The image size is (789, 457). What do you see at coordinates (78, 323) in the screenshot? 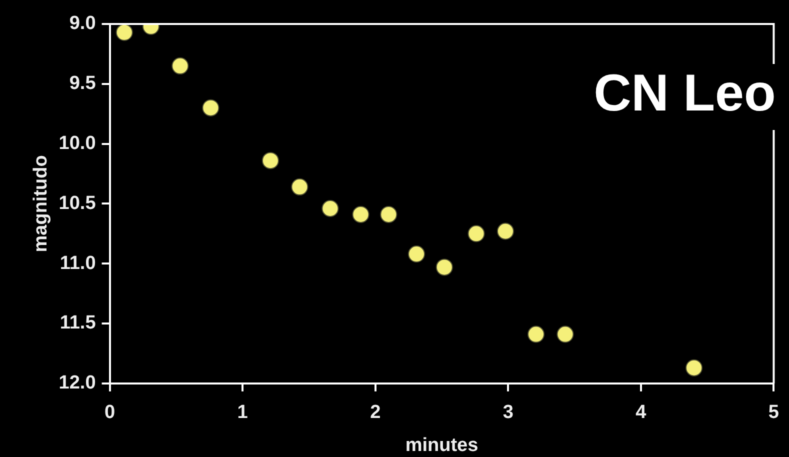
I see `y-tick-label: 11.5` at bounding box center [78, 323].